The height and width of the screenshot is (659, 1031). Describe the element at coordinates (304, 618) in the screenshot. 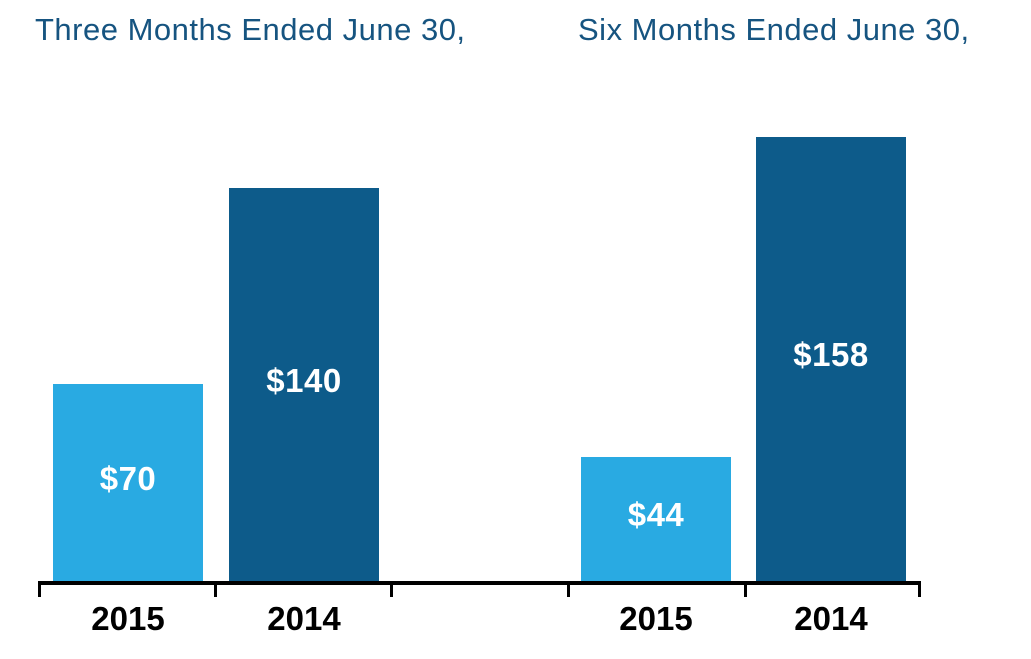

I see `x-axis-label-three-months-2014: 2014` at that location.